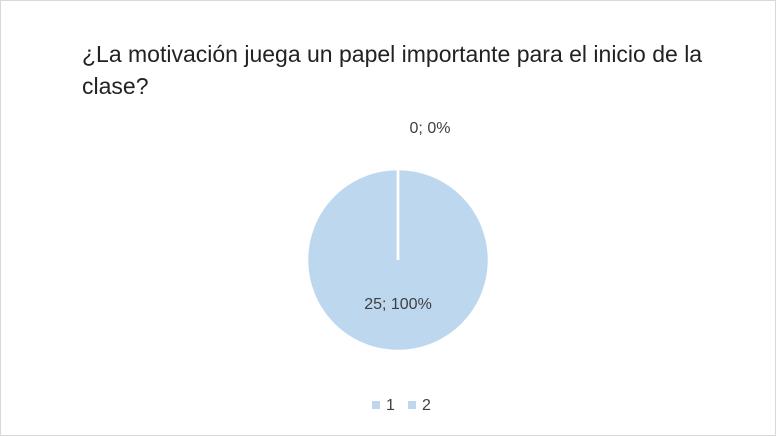 This screenshot has width=776, height=436. What do you see at coordinates (430, 128) in the screenshot?
I see `data-label: 0; 0%` at bounding box center [430, 128].